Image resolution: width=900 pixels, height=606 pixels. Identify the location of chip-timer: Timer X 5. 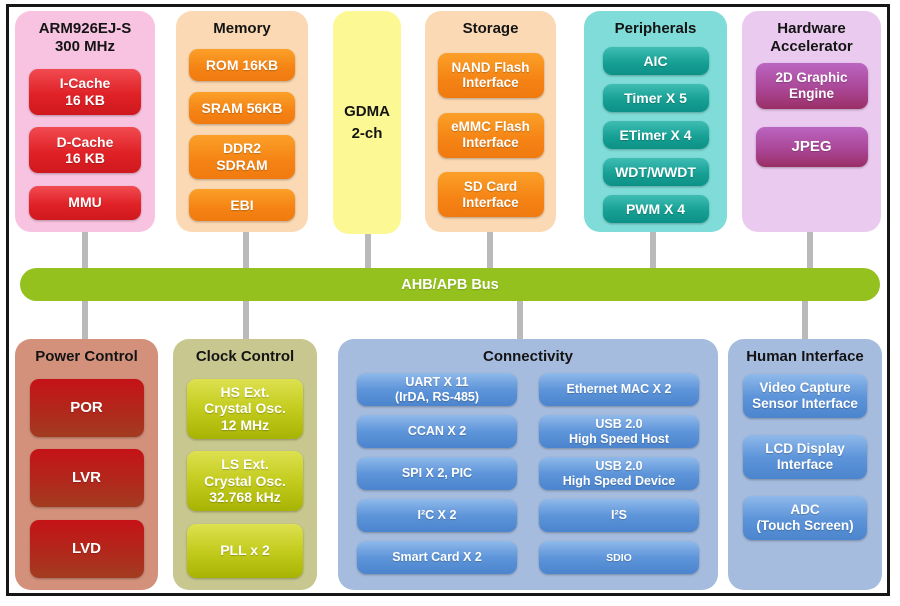
(655, 98).